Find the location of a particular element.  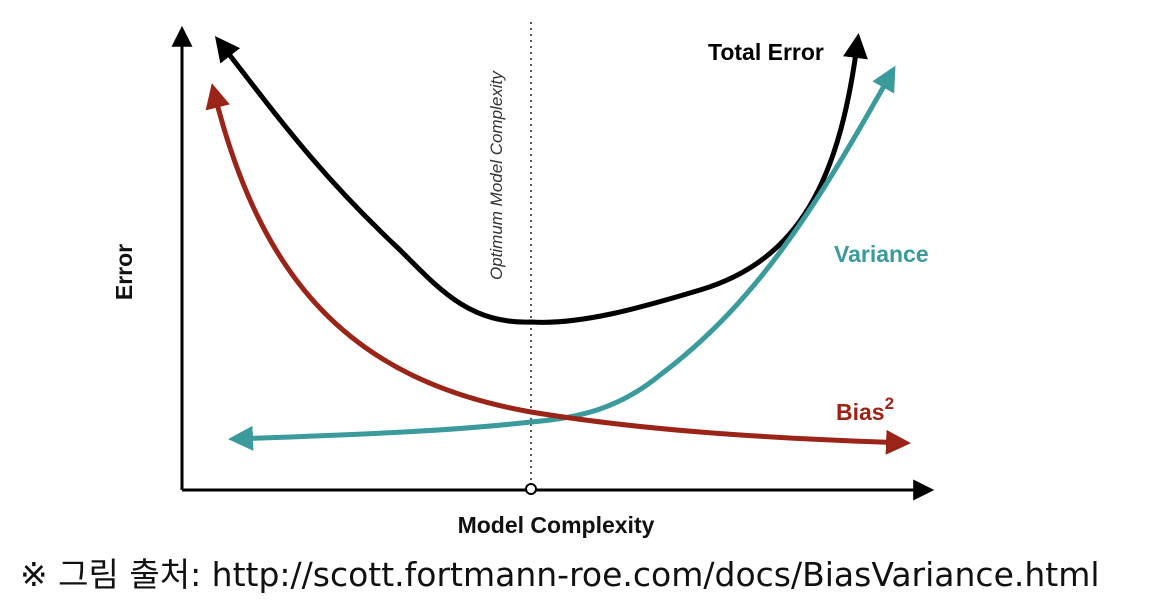

variance-label: Variance is located at coordinates (881, 254).